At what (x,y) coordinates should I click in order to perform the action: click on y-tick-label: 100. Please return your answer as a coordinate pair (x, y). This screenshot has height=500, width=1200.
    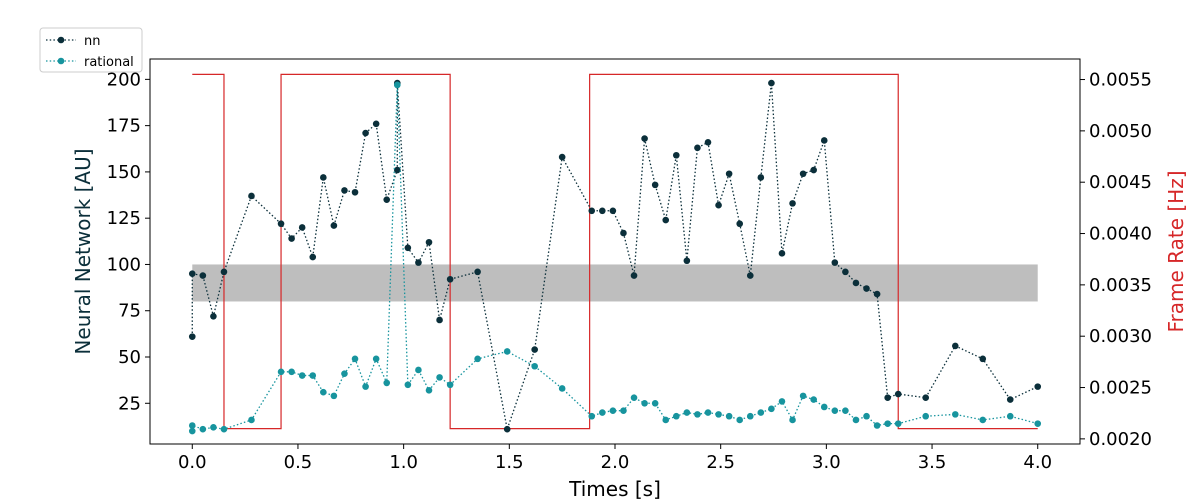
    Looking at the image, I should click on (124, 264).